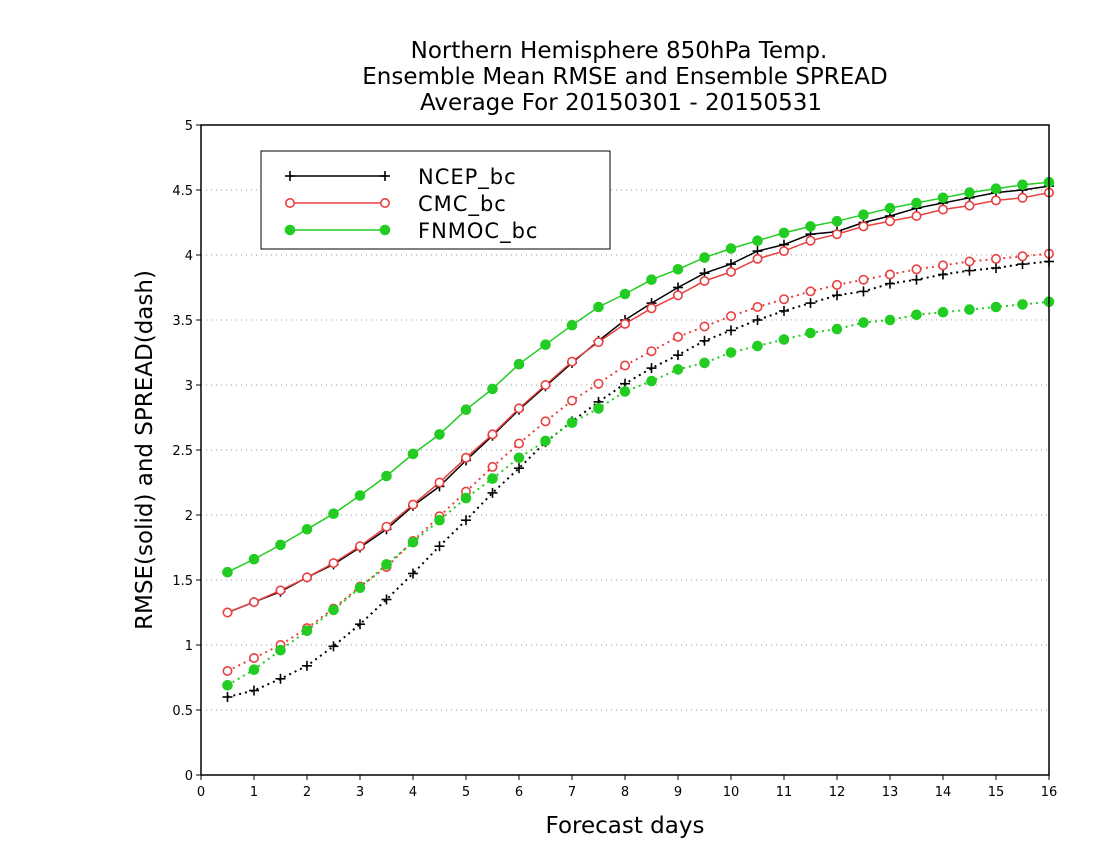  I want to click on y-tick-label: 2.5, so click(182, 451).